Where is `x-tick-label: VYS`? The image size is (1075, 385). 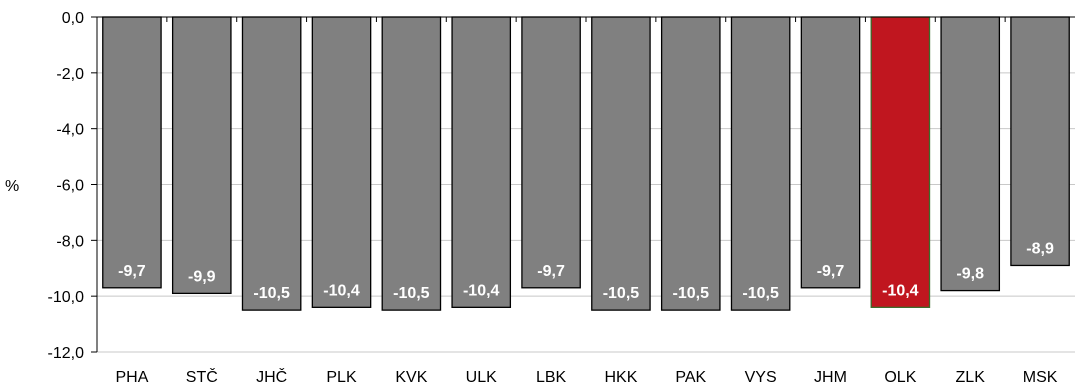 x-tick-label: VYS is located at coordinates (761, 377).